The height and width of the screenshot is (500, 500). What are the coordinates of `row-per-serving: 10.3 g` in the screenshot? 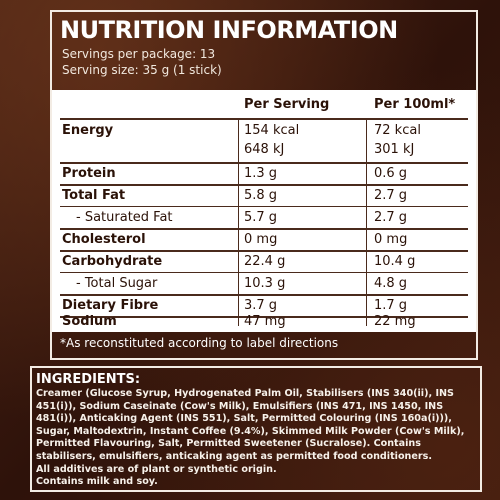 It's located at (265, 283).